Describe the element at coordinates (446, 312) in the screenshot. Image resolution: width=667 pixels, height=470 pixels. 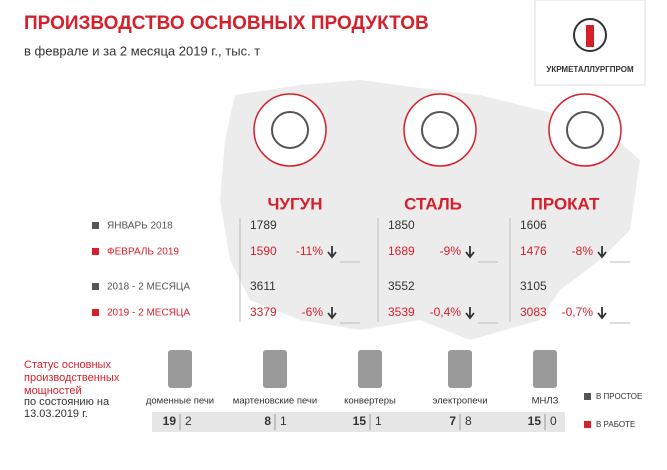
I see `product-change: -0,4%` at that location.